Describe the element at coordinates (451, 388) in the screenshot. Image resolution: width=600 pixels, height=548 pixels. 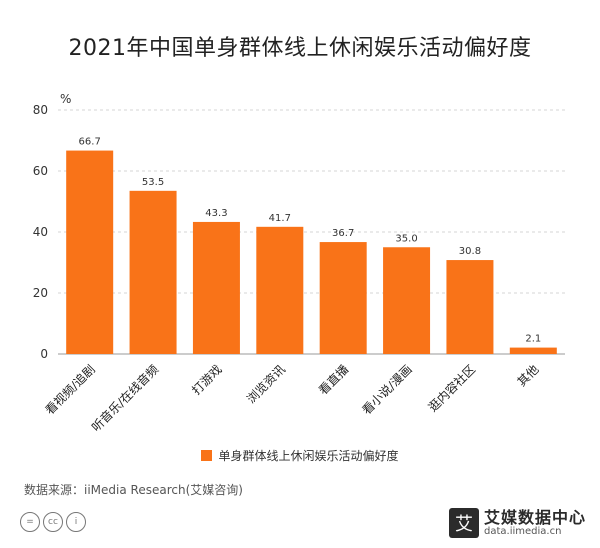
I see `x-category-label: 逛内容社区` at that location.